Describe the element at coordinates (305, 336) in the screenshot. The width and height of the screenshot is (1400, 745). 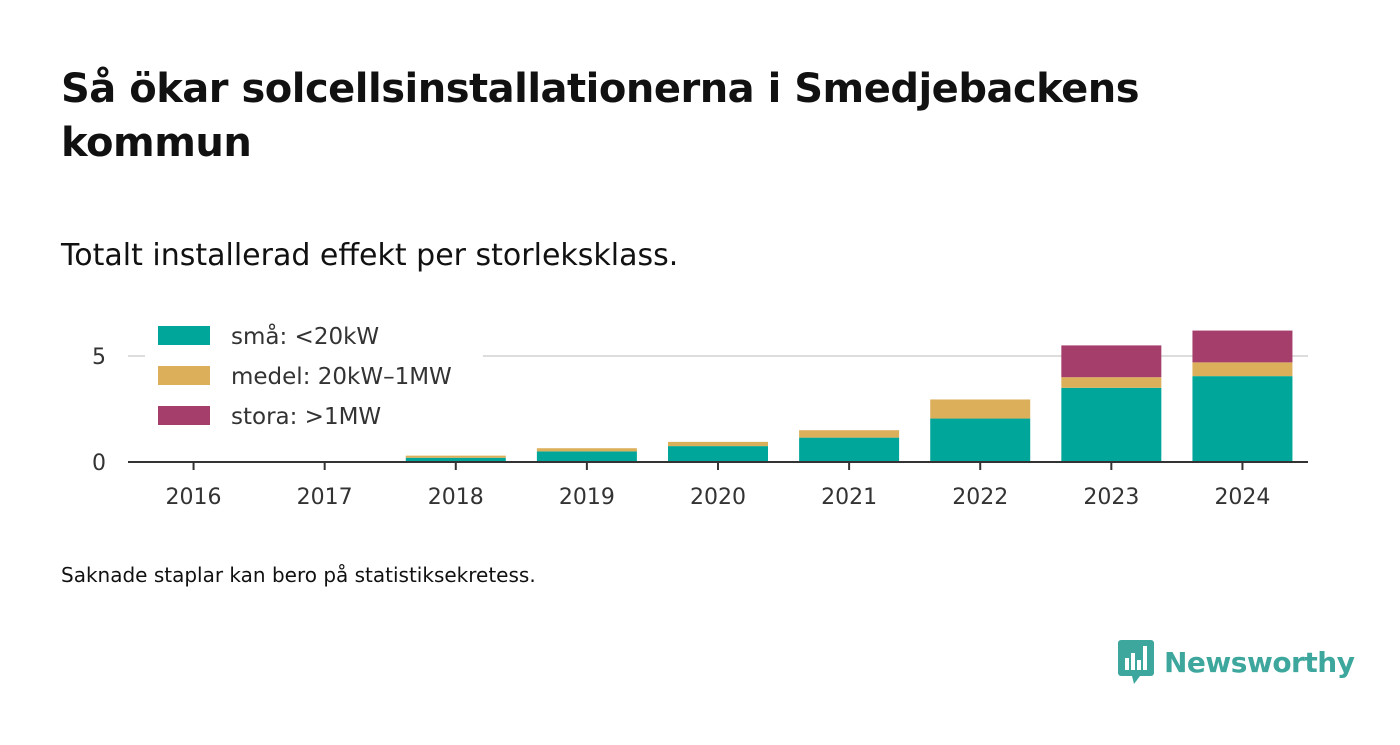
I see `legend-label-1: små: <20kW` at that location.